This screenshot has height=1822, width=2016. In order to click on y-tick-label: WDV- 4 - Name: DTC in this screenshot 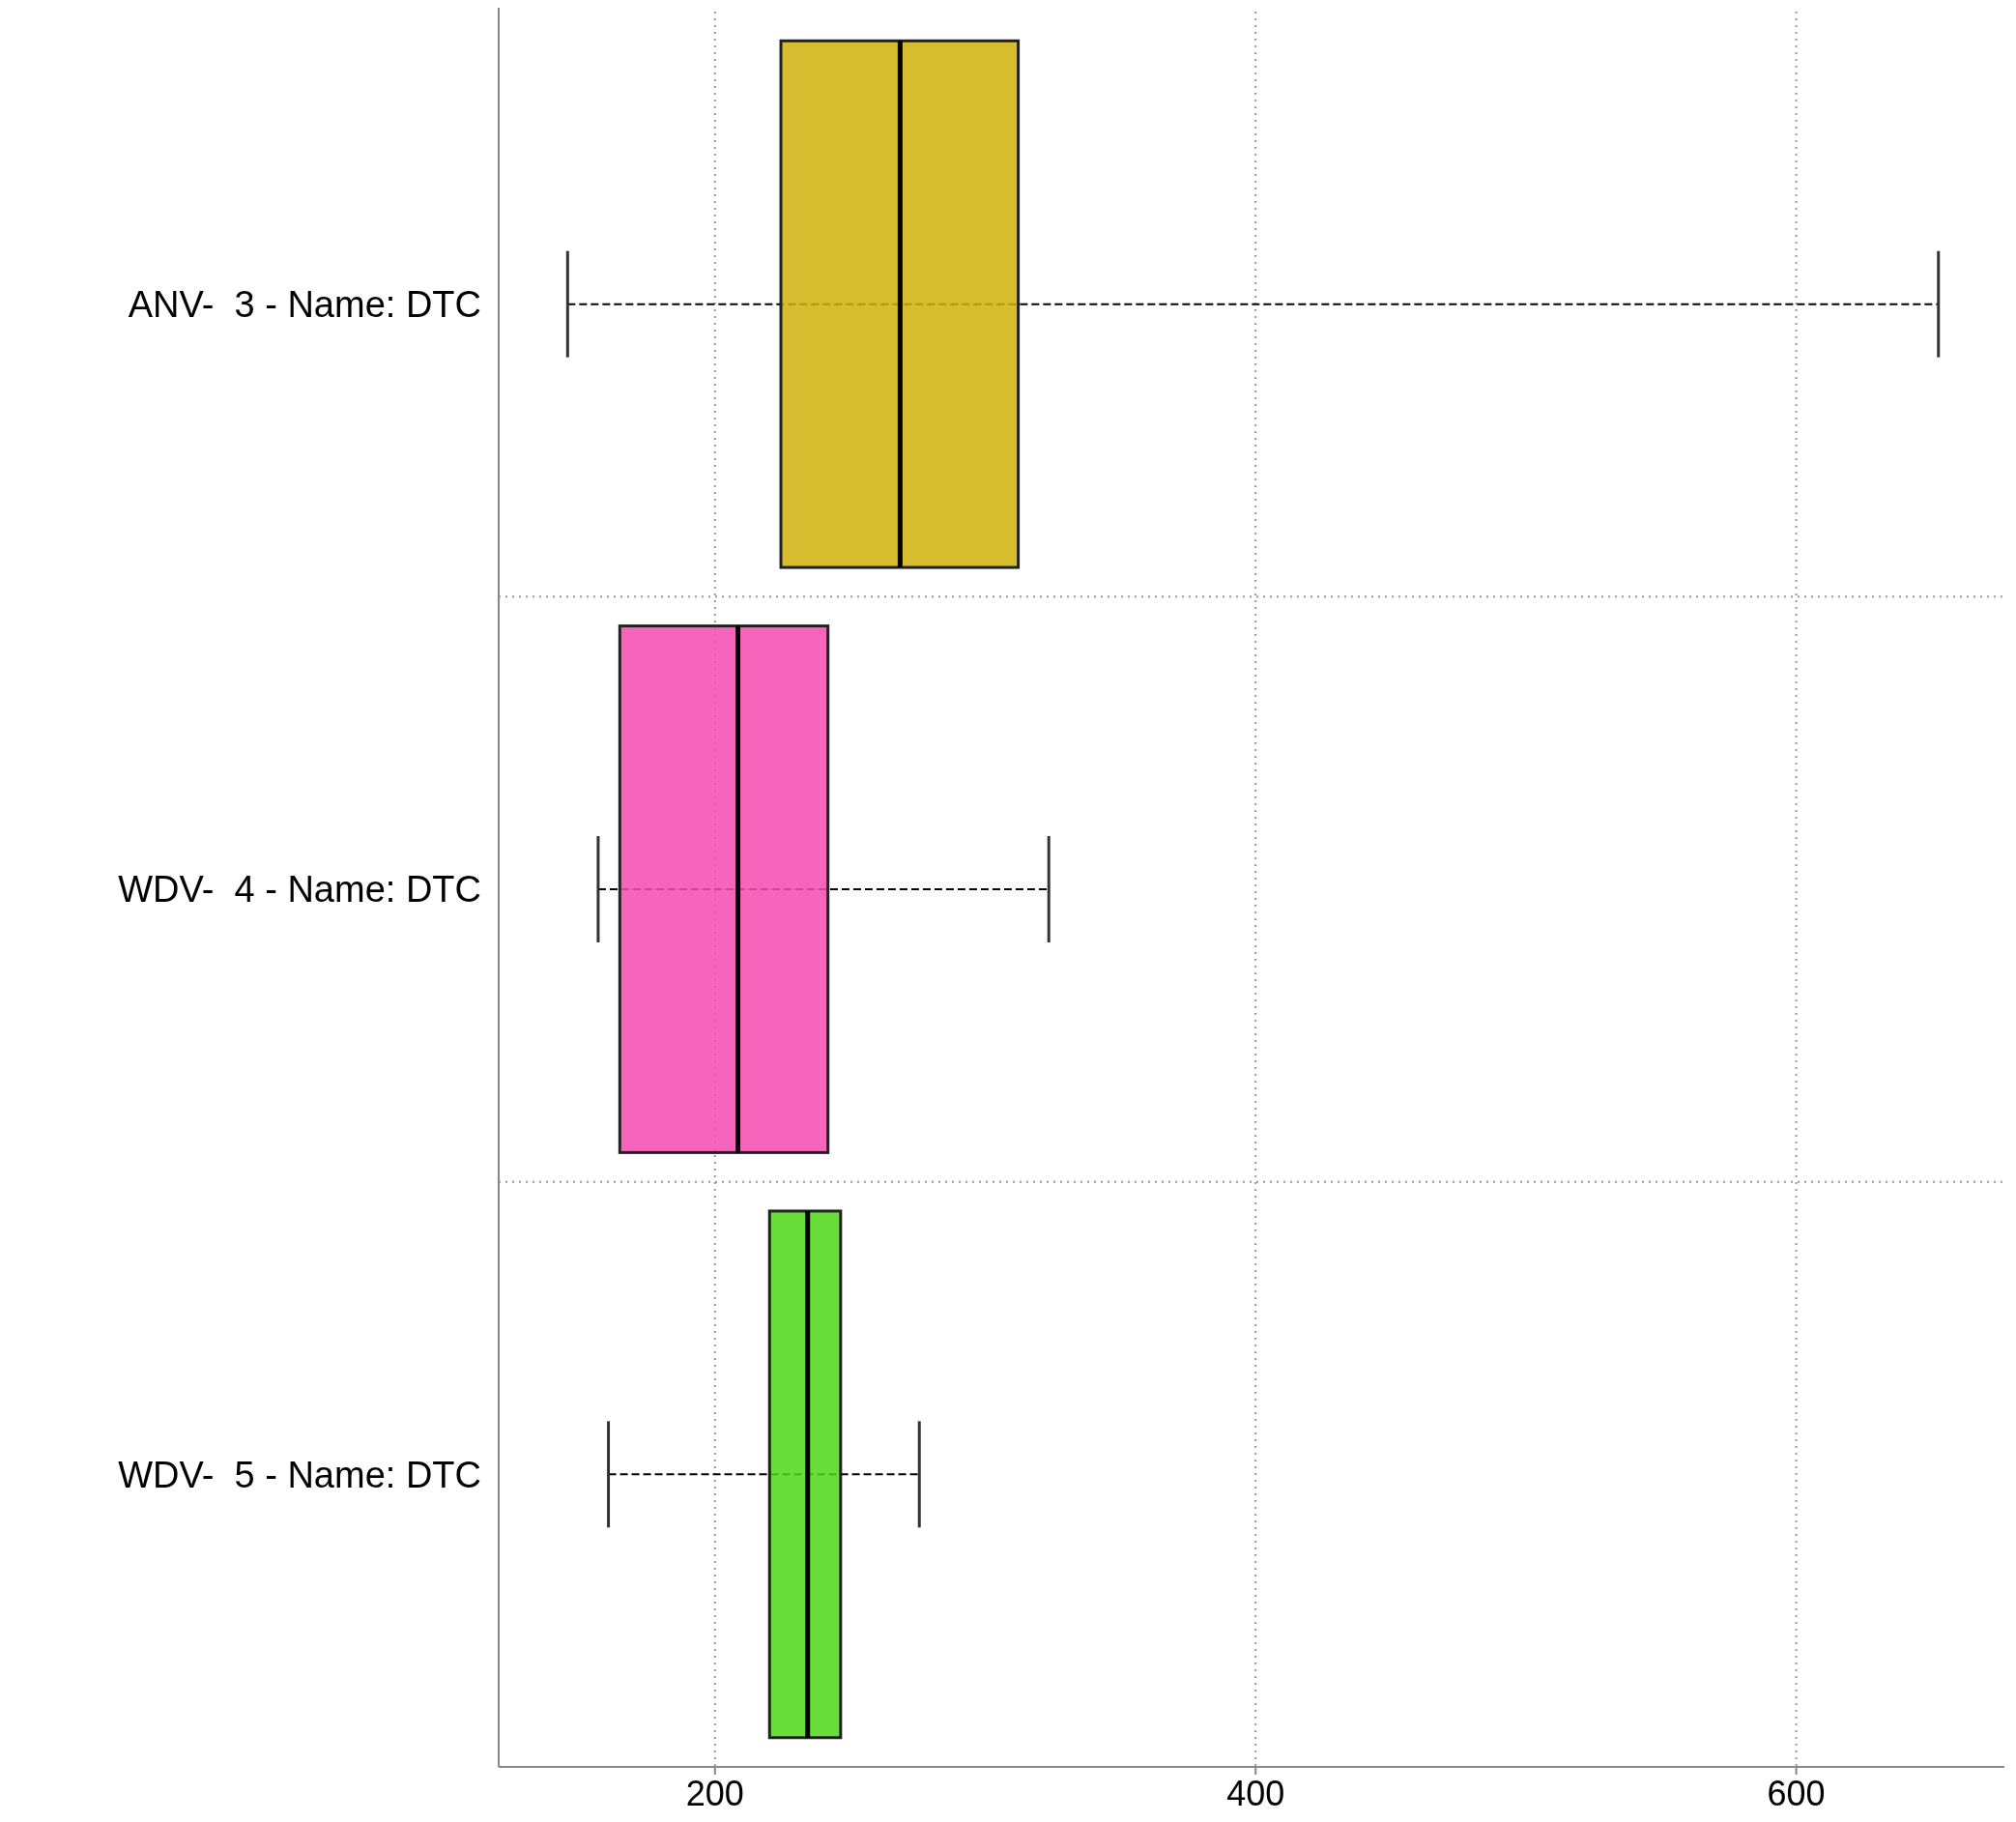, I will do `click(300, 890)`.